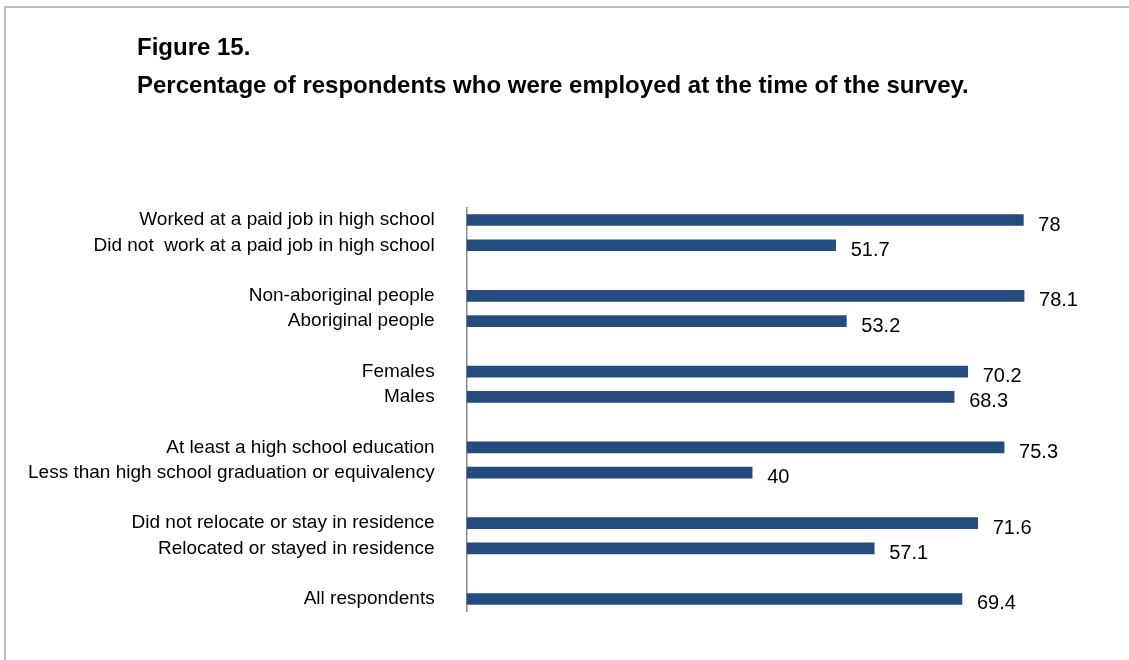 This screenshot has width=1129, height=660. I want to click on data-label: 78.1, so click(1059, 299).